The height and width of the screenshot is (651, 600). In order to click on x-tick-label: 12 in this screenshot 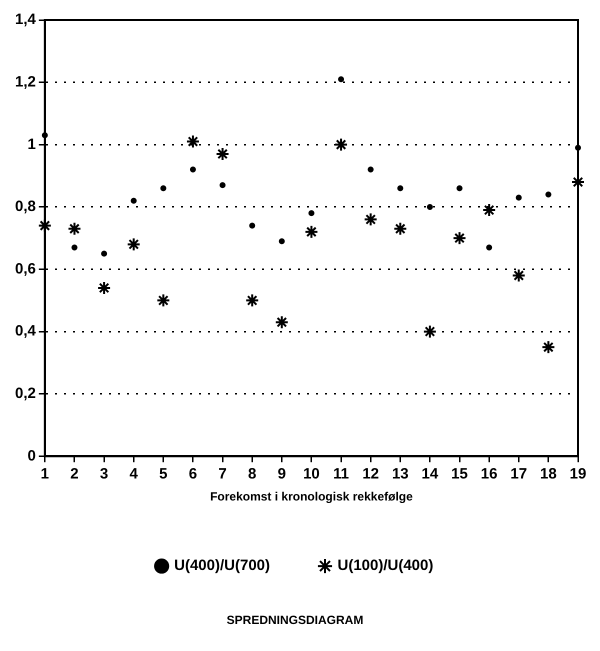, I will do `click(371, 473)`.